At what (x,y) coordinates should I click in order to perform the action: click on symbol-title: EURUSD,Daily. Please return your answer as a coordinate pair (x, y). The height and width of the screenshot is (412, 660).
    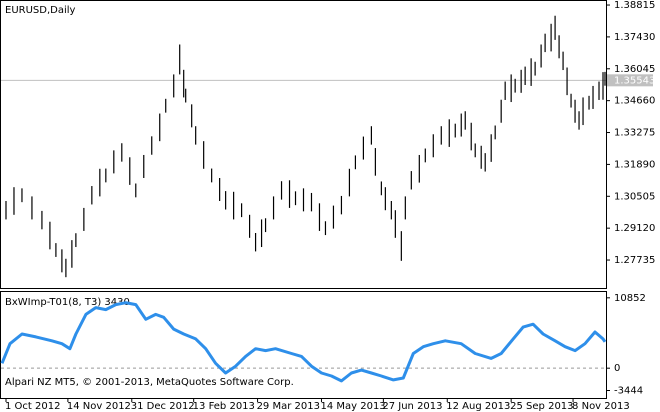
    Looking at the image, I should click on (40, 10).